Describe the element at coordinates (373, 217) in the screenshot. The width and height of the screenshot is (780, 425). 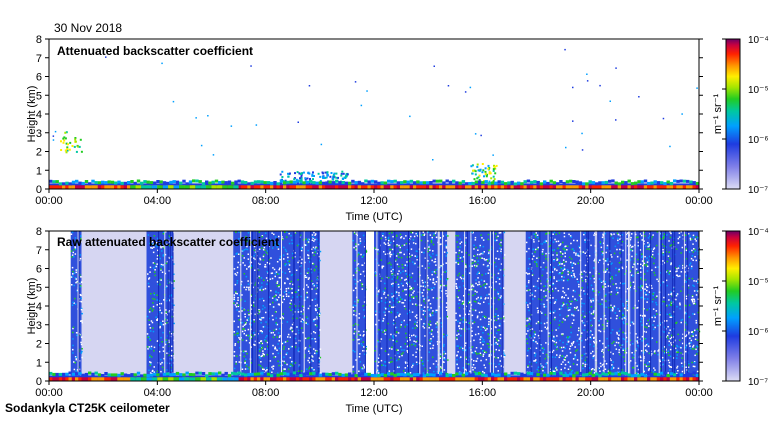
I see `x-axis-label: Time (UTC)` at that location.